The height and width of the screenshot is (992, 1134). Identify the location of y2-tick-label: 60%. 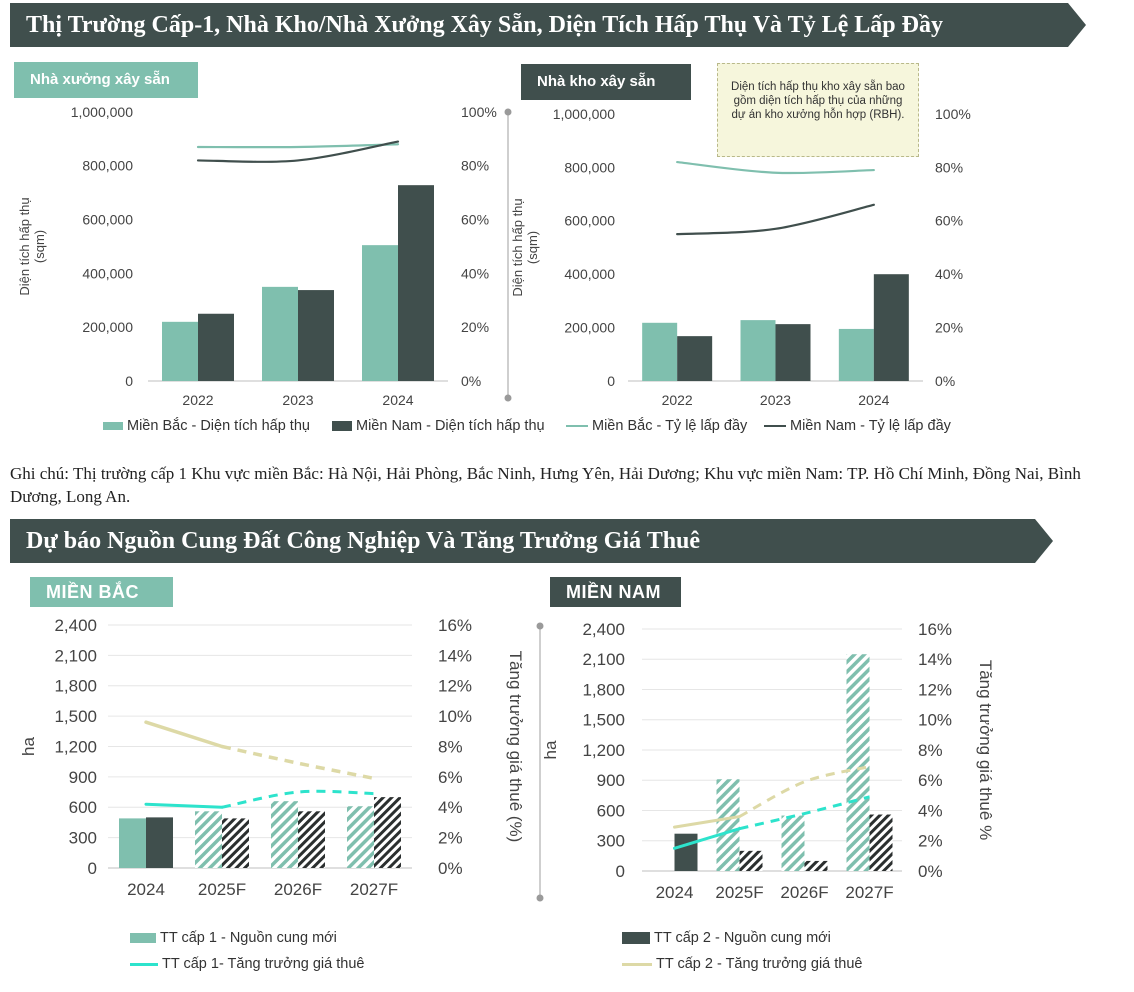
(475, 220).